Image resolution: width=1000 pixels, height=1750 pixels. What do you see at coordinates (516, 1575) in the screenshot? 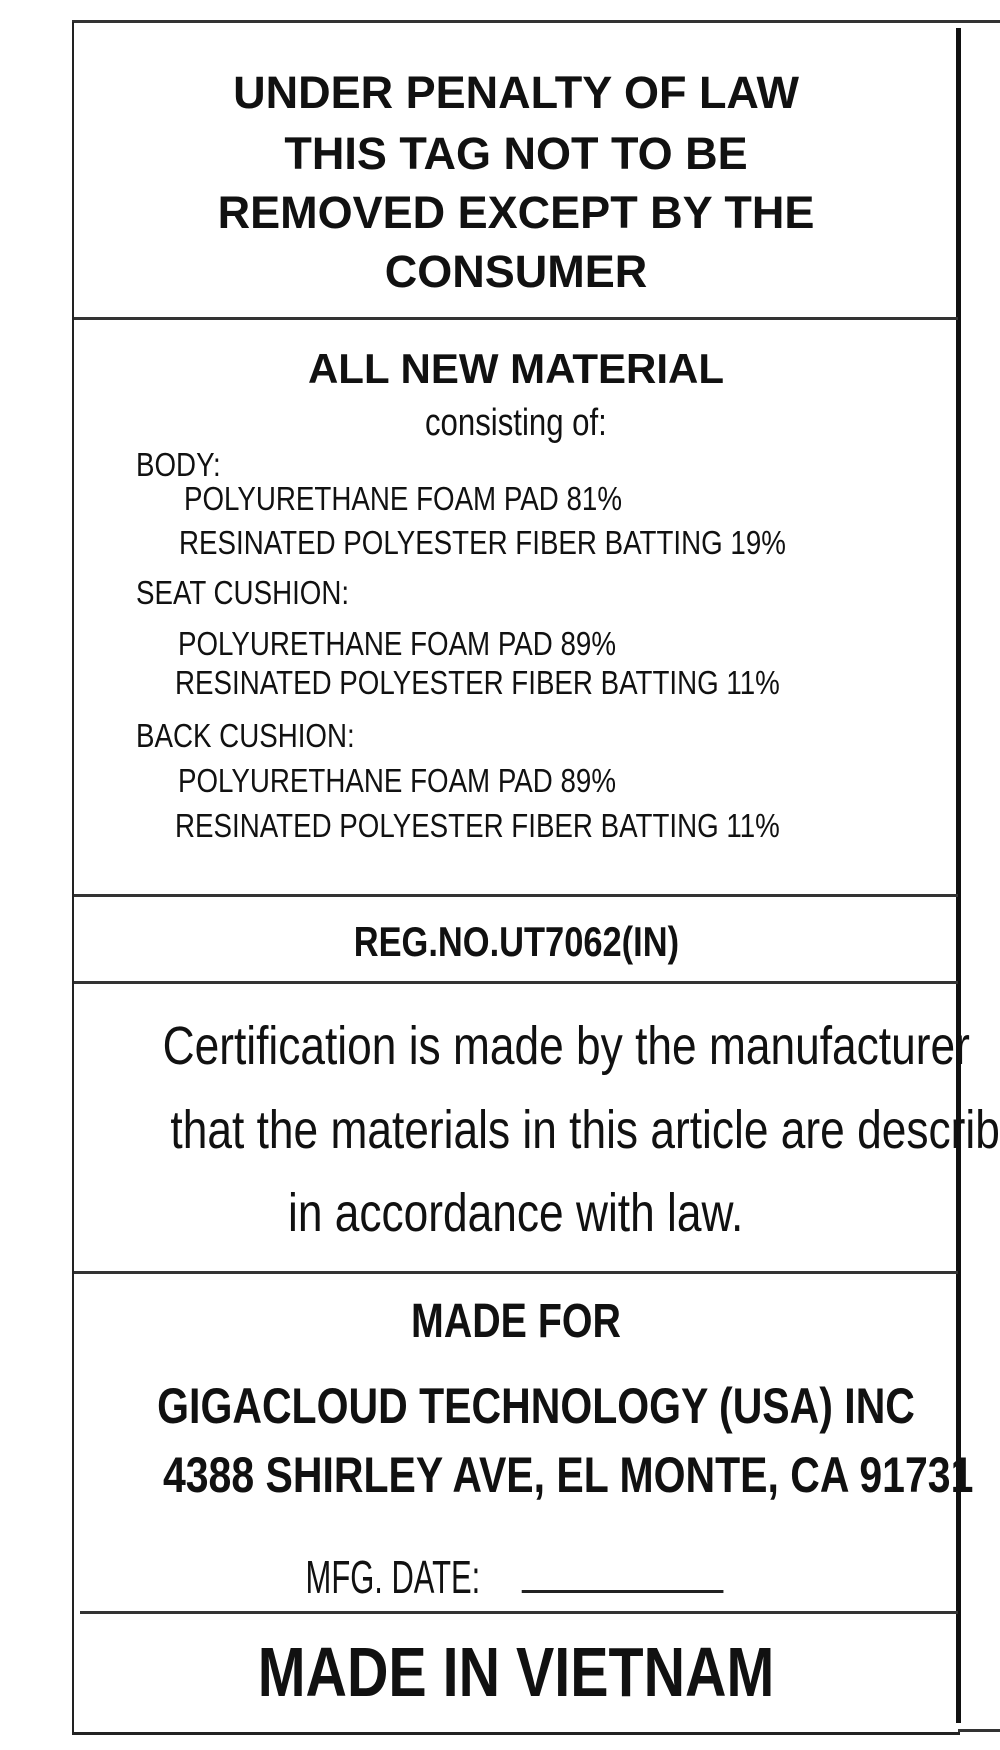
I see `mfg-date: MFG. DATE:` at bounding box center [516, 1575].